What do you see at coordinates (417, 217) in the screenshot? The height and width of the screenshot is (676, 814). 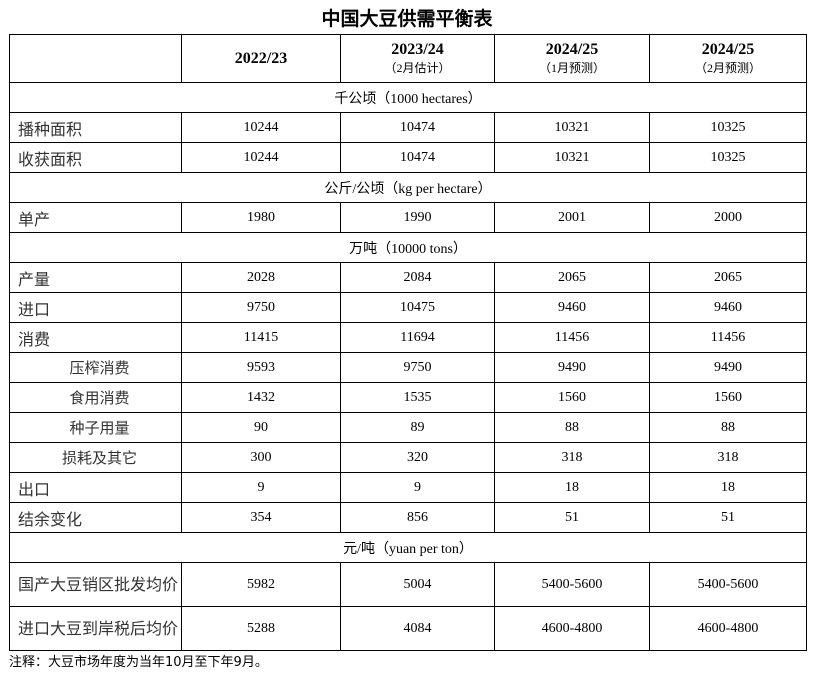 I see `value-cell: 1990` at bounding box center [417, 217].